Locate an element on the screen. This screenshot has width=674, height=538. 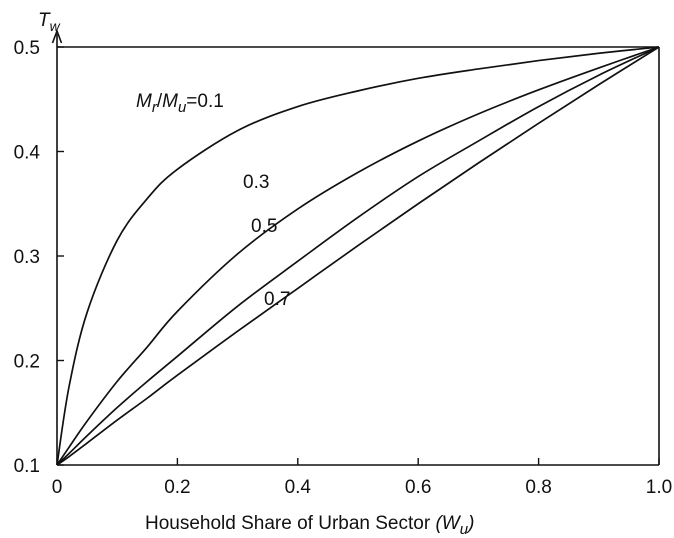
y-axis-title: Tw is located at coordinates (49, 22).